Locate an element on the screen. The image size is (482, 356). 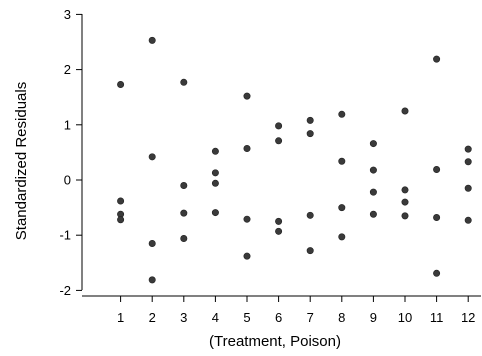
y-tick-label: 2 is located at coordinates (67, 69).